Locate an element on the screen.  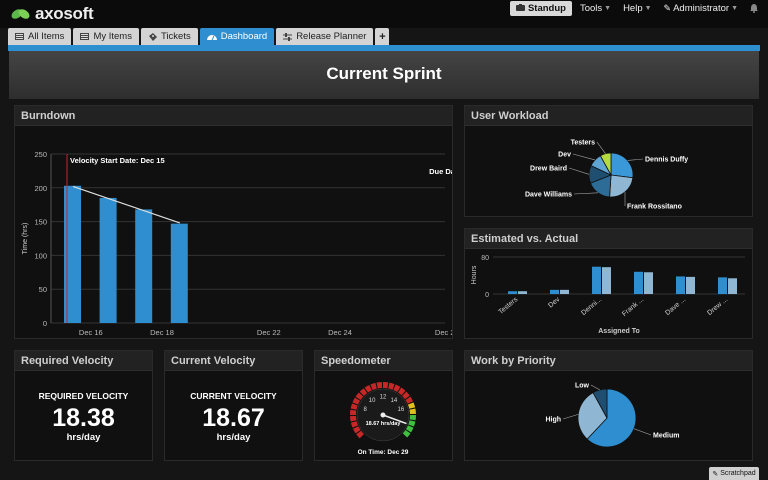
scratchpad-button: ✎ Scratchpad is located at coordinates (734, 473).